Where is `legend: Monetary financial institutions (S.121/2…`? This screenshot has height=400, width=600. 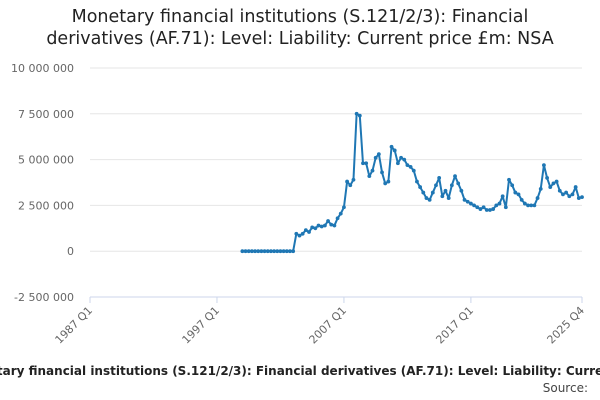
legend: Monetary financial institutions (S.121/2… is located at coordinates (300, 371).